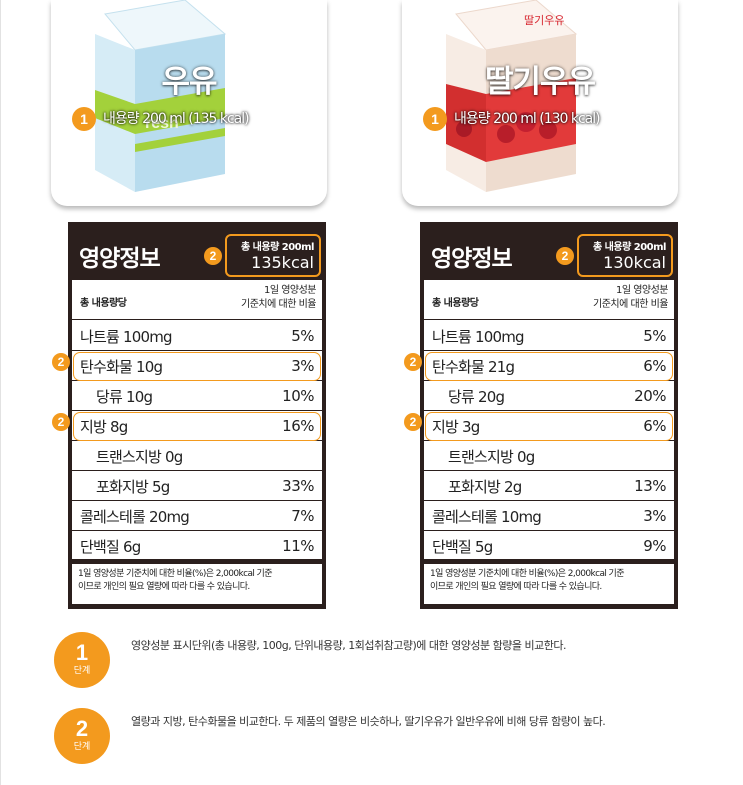 This screenshot has width=743, height=785. Describe the element at coordinates (654, 546) in the screenshot. I see `row-percent: 9%` at that location.